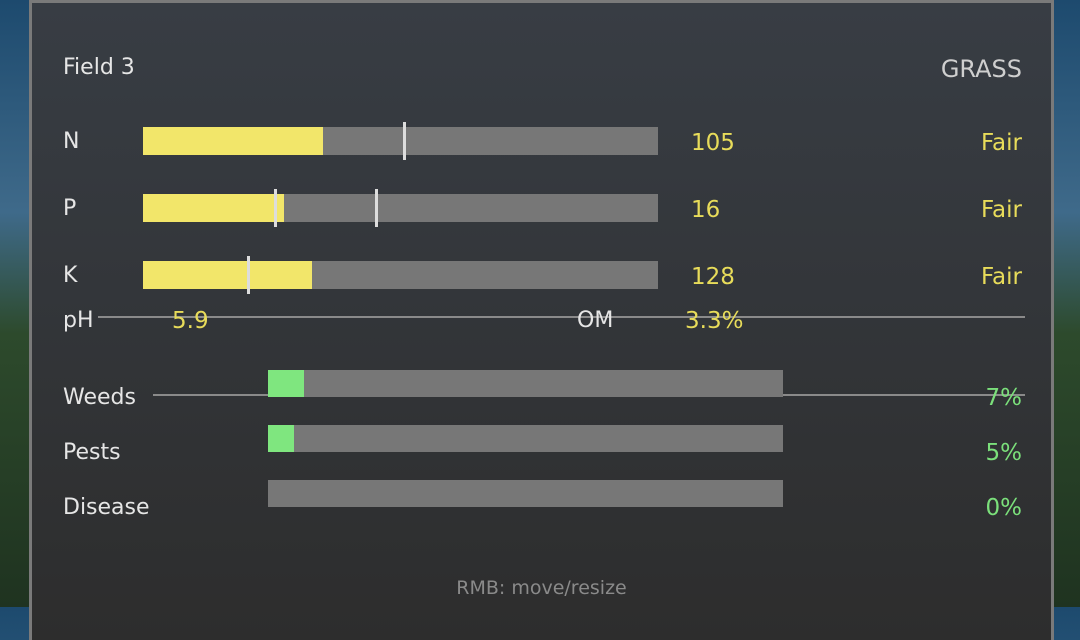  Describe the element at coordinates (981, 69) in the screenshot. I see `crop-type: GRASS` at that location.